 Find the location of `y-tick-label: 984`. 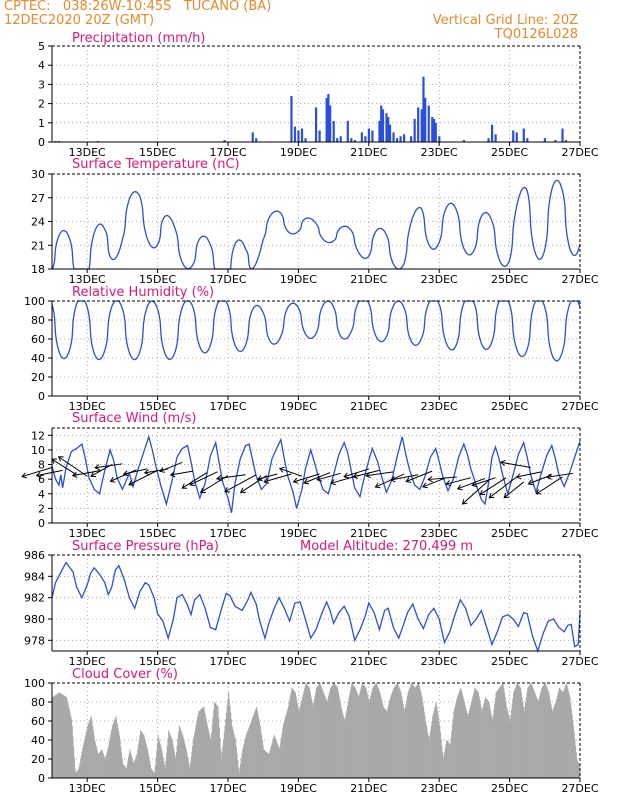

y-tick-label: 984 is located at coordinates (34, 576).